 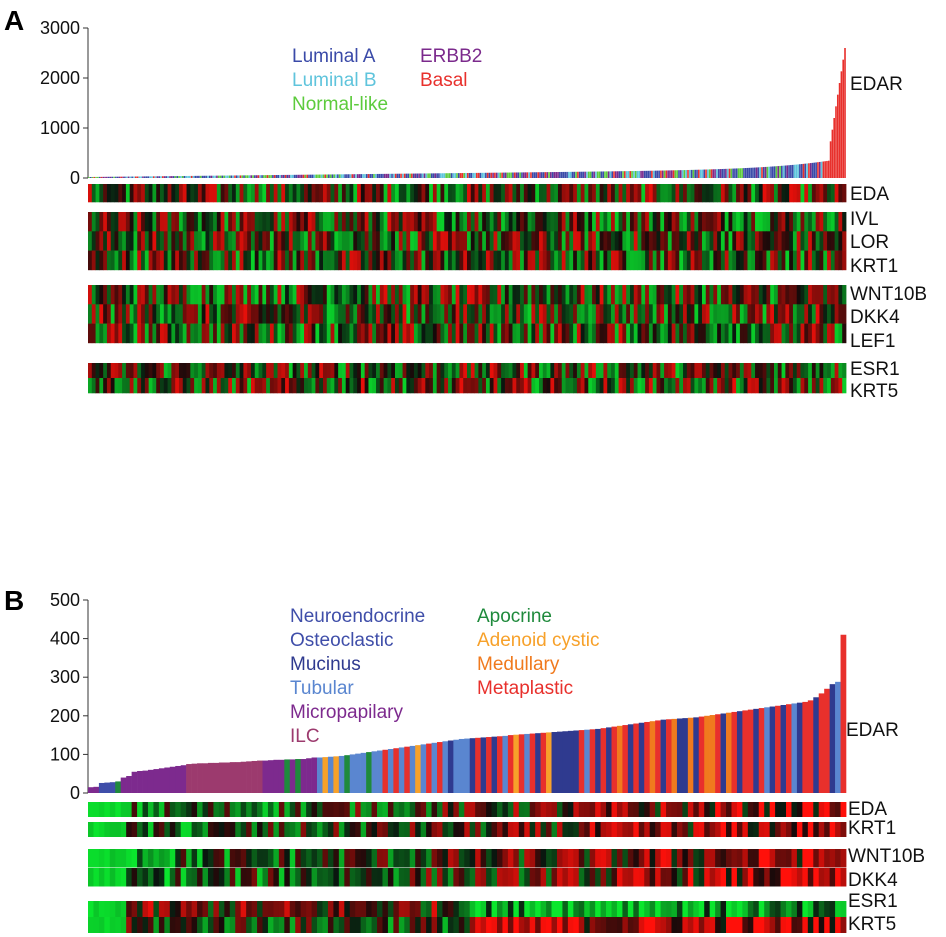 What do you see at coordinates (874, 391) in the screenshot?
I see `gene-label: KRT5` at bounding box center [874, 391].